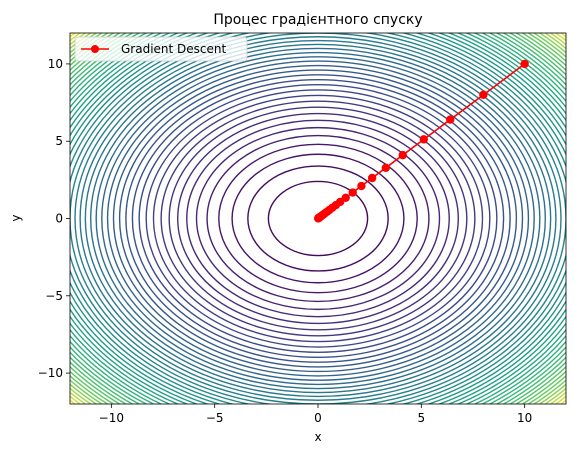 This screenshot has height=455, width=574. Describe the element at coordinates (422, 418) in the screenshot. I see `x-tick-label: 5` at that location.